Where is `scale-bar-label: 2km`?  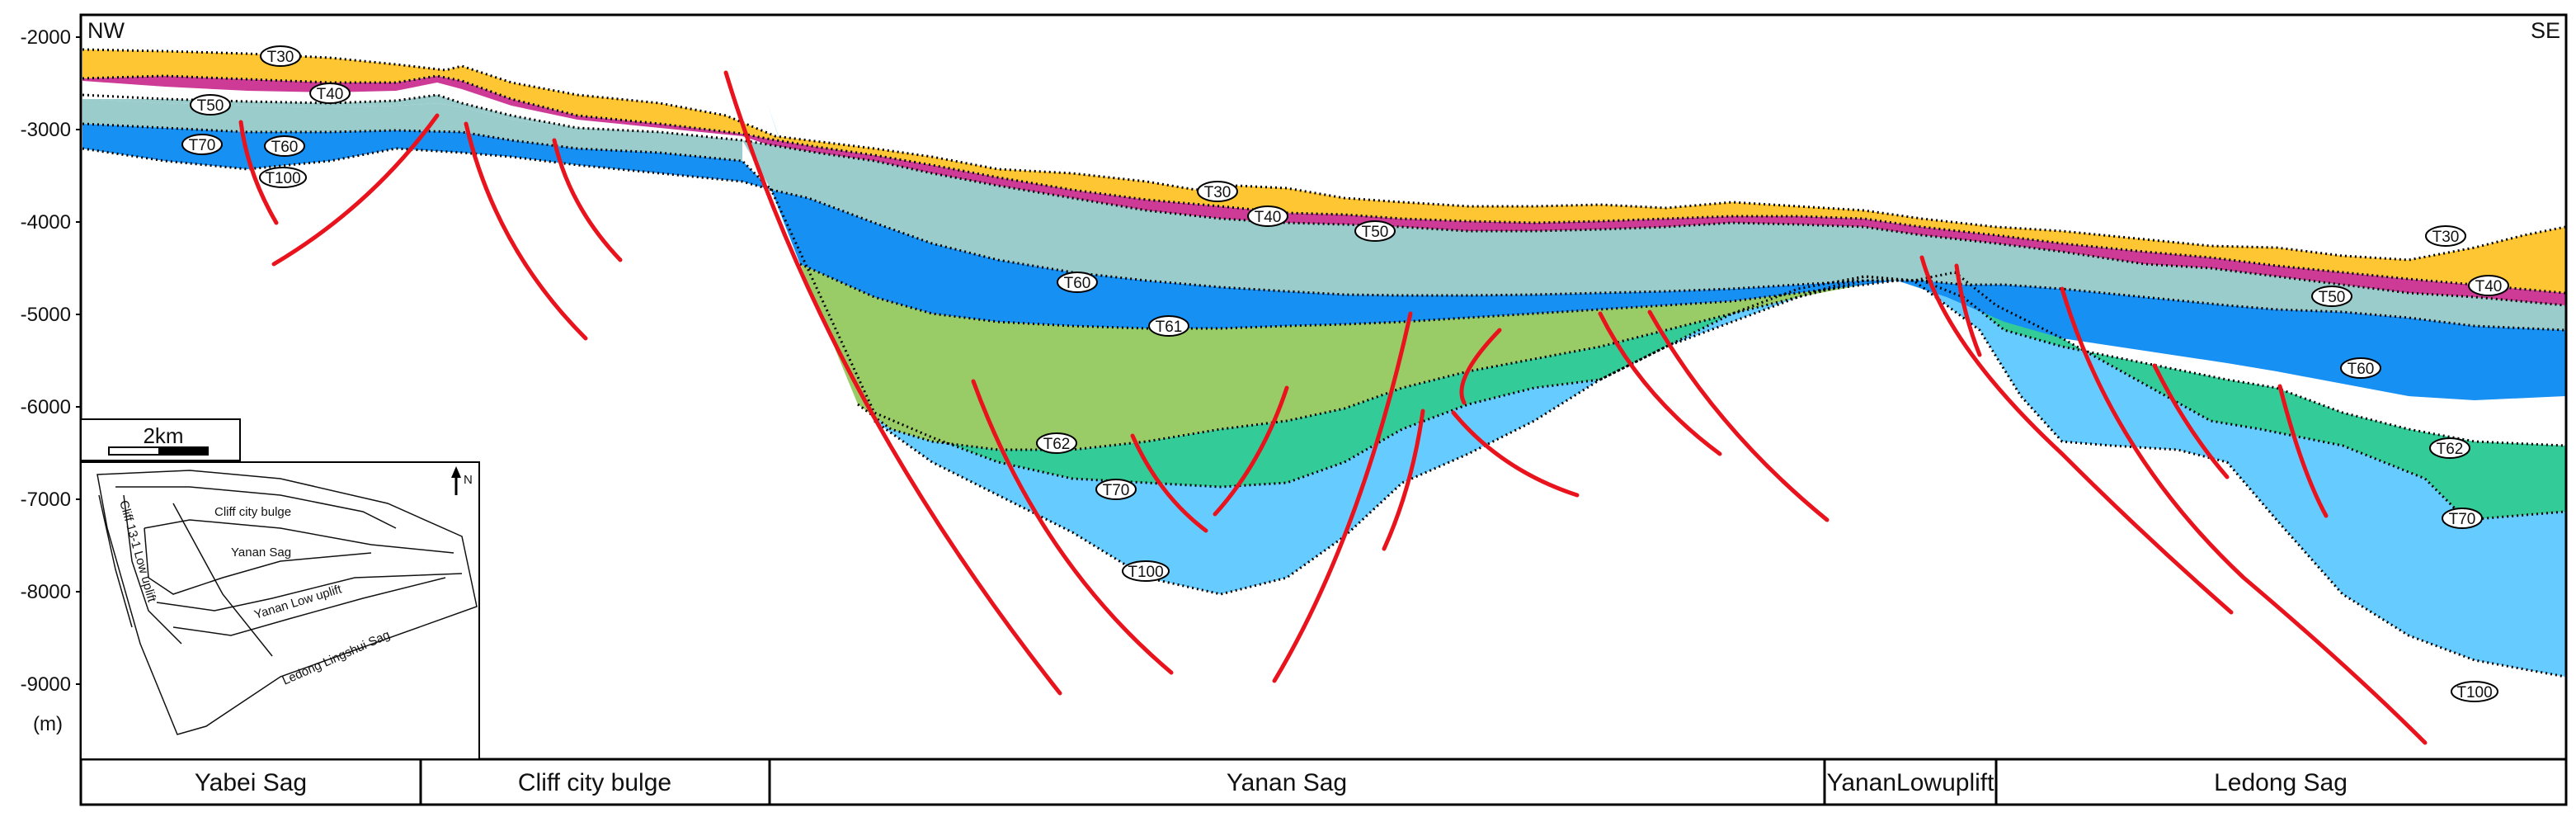 scale-bar-label: 2km is located at coordinates (163, 435).